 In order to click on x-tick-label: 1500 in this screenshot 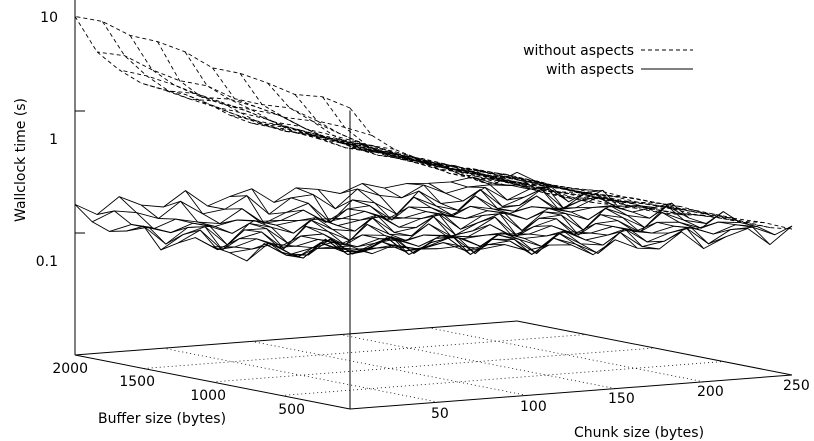, I will do `click(137, 382)`.